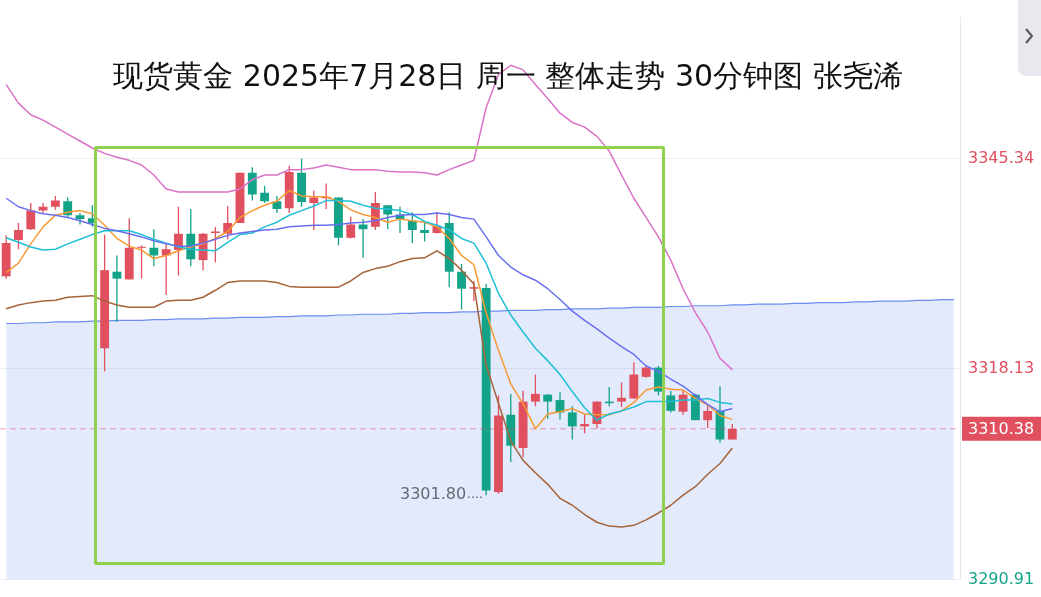  What do you see at coordinates (508, 75) in the screenshot?
I see `text: 现货黄金 2025年7月28日 周一 整体走势 30分钟图 张尧浠` at bounding box center [508, 75].